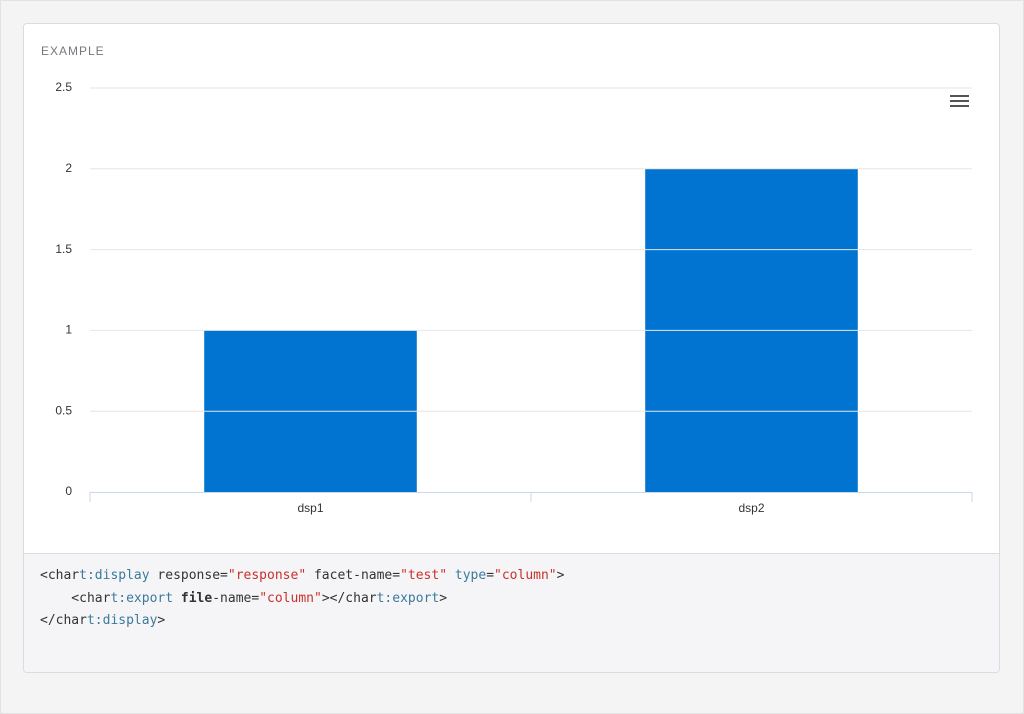  Describe the element at coordinates (310, 508) in the screenshot. I see `x-tick-label: dsp1` at that location.